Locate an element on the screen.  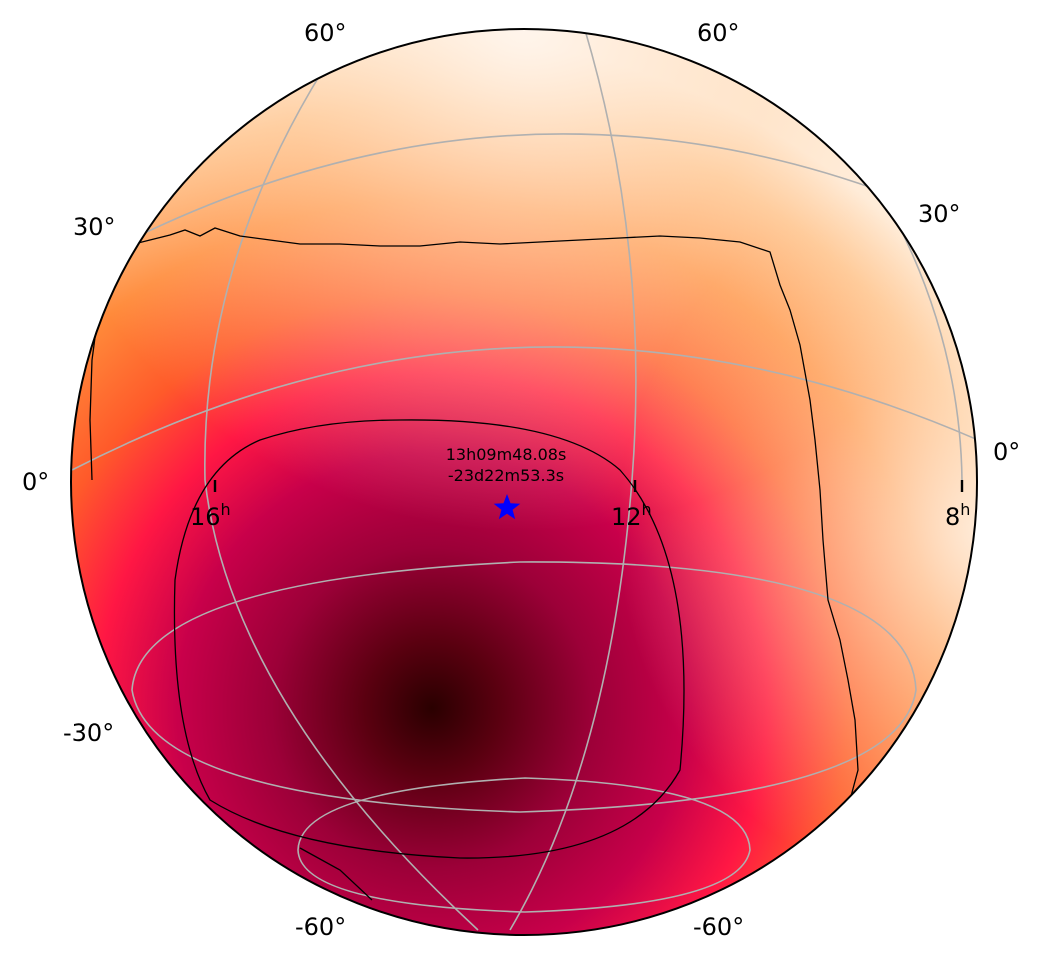
dec-label-right-m60: -60° is located at coordinates (718, 927).